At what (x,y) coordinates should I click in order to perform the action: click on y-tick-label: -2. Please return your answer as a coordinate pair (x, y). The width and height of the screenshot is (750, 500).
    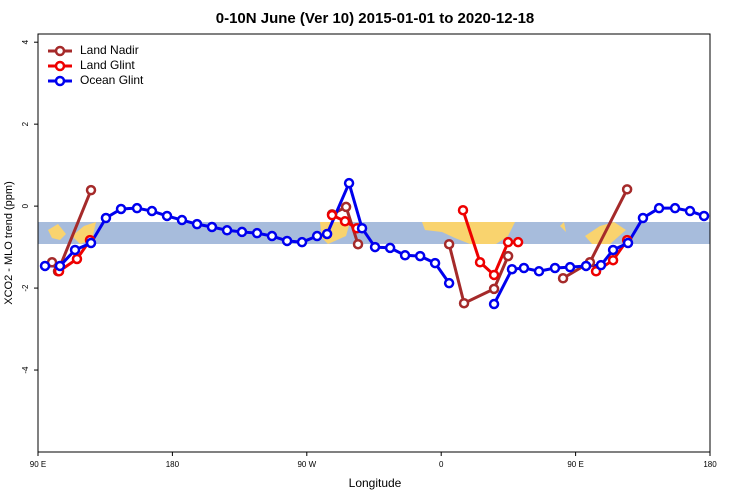
    Looking at the image, I should click on (25, 288).